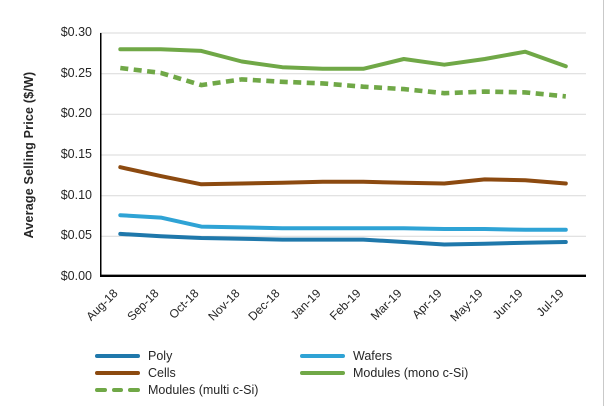 The width and height of the screenshot is (604, 406). Describe the element at coordinates (550, 303) in the screenshot. I see `x-tick-label: Jul-19` at that location.